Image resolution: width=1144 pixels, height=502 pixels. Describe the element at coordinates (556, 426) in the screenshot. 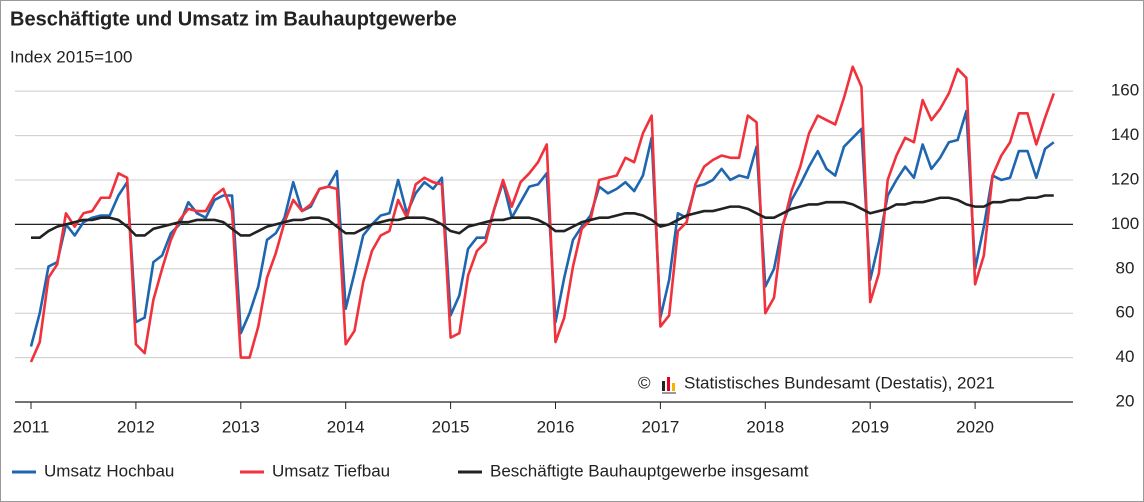

I see `x-tick-label: 2016` at that location.